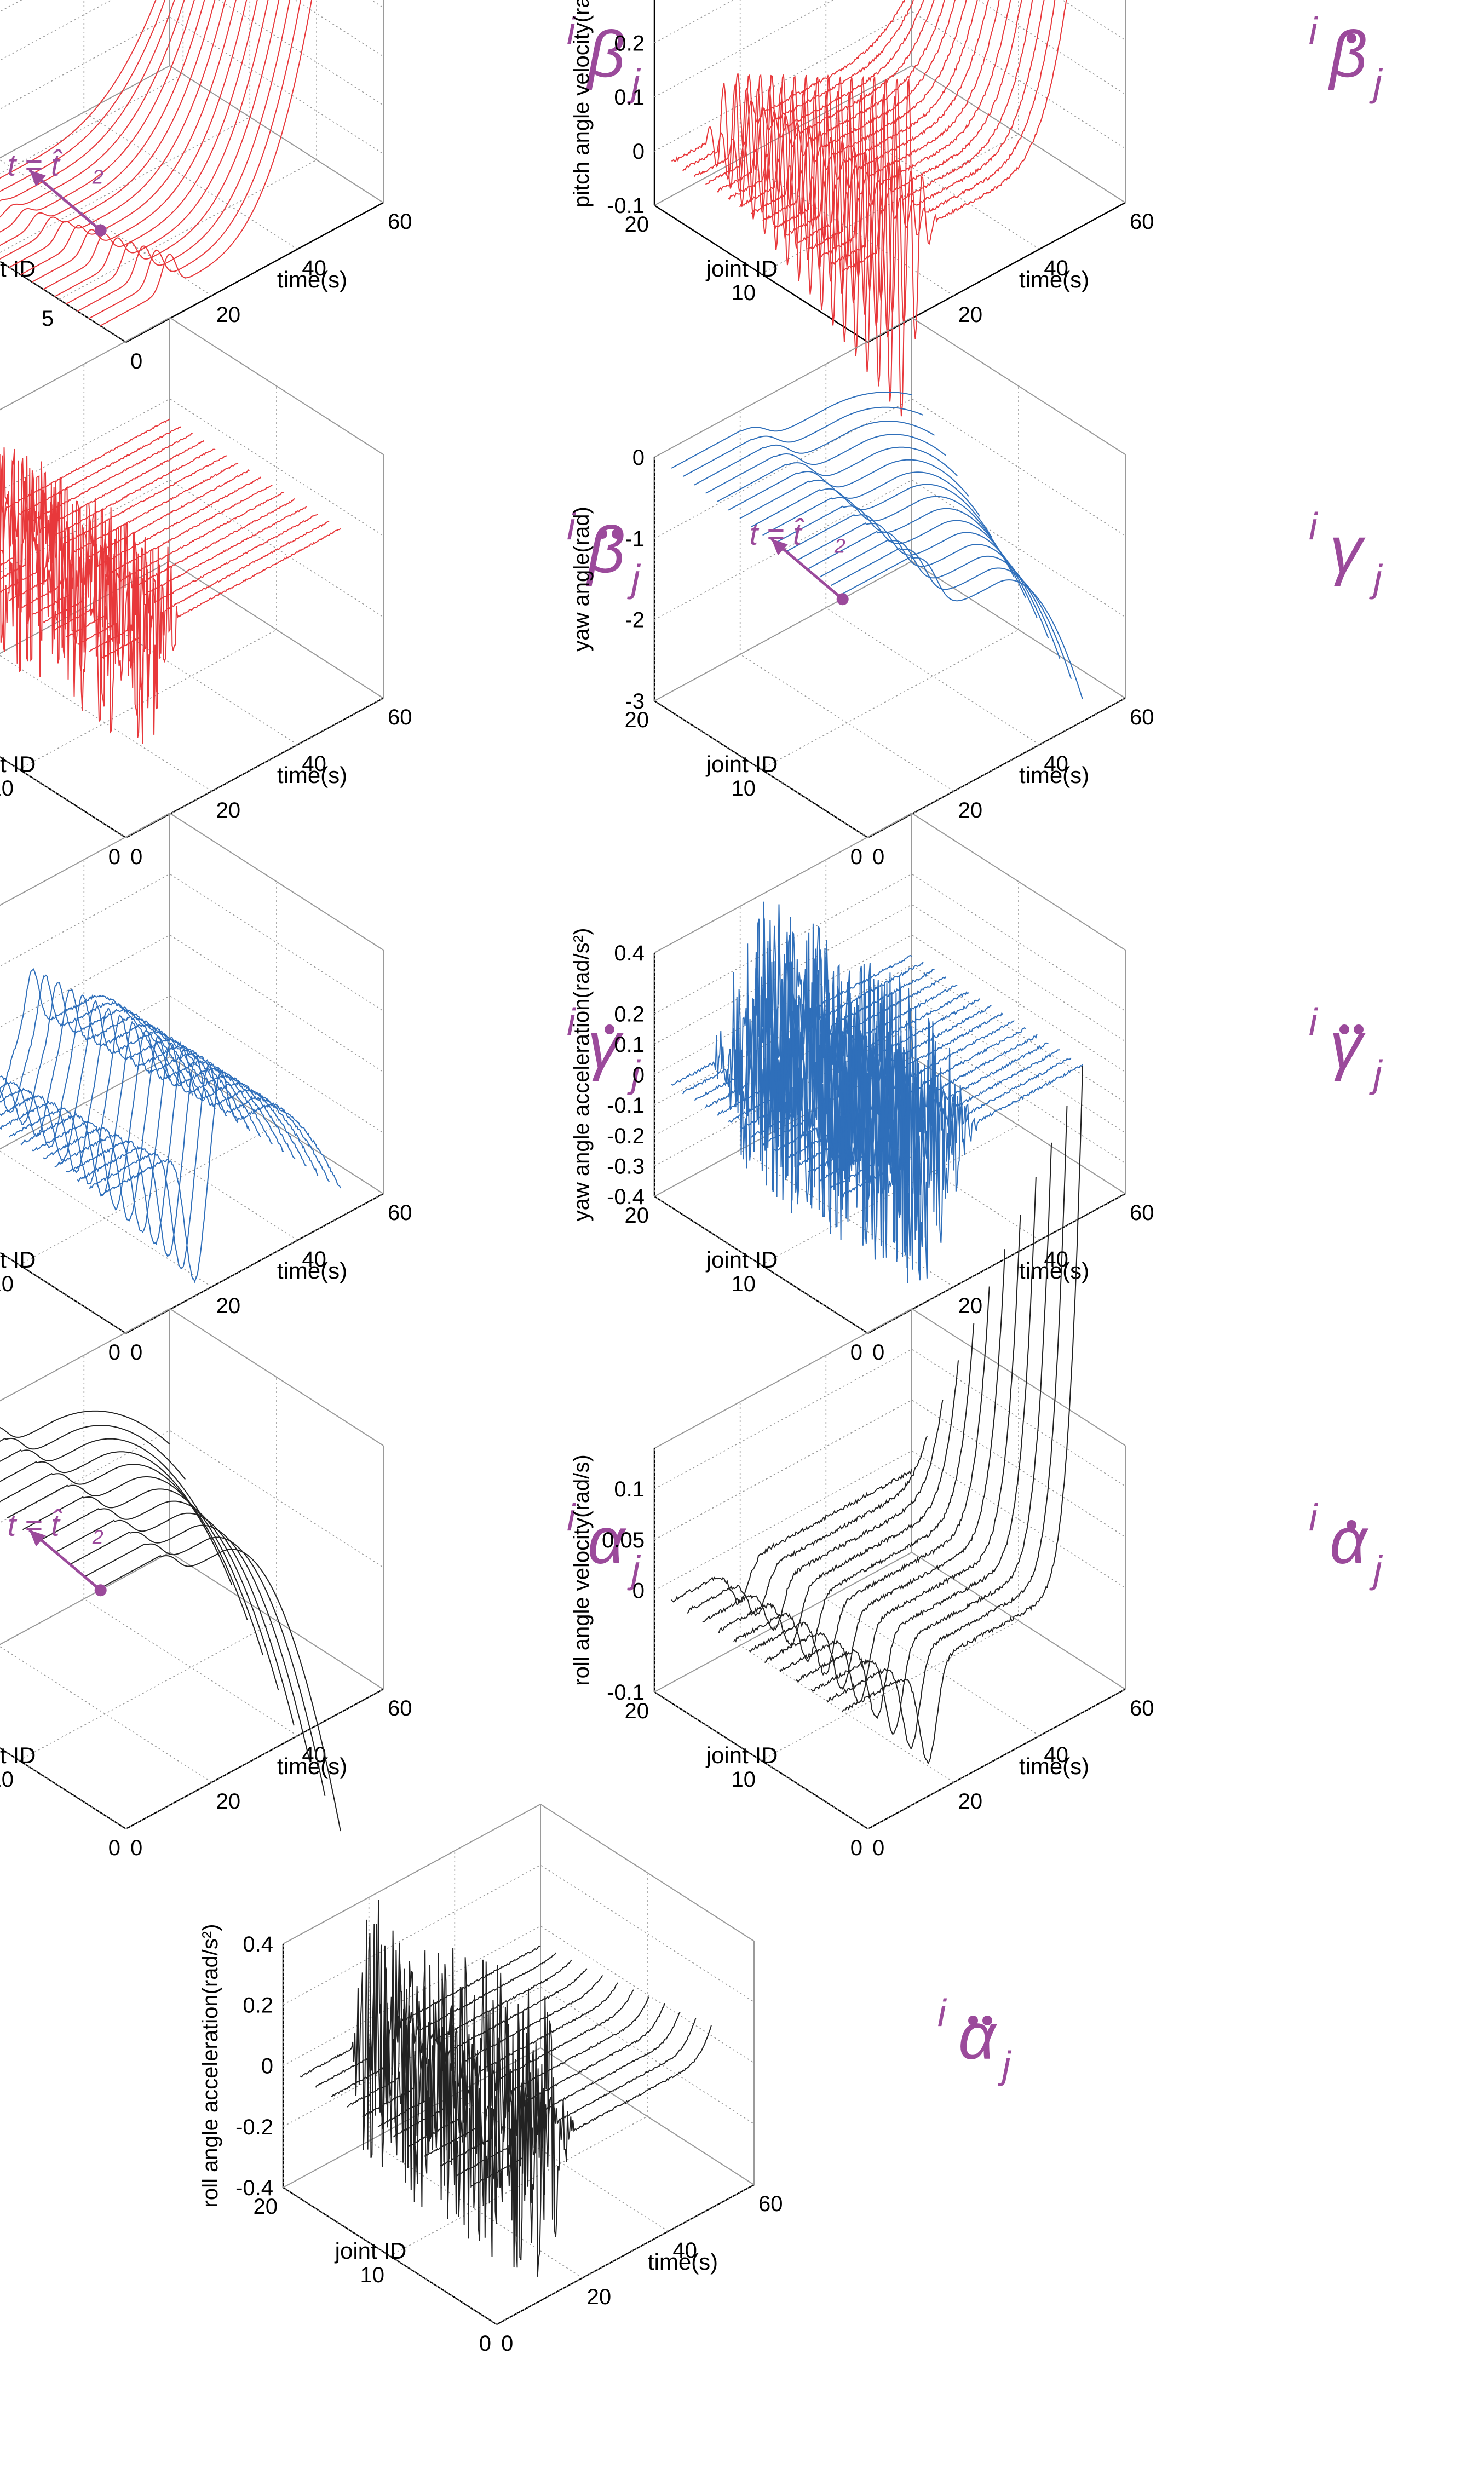  What do you see at coordinates (1054, 1271) in the screenshot?
I see `x-axis-label: time(s)` at bounding box center [1054, 1271].